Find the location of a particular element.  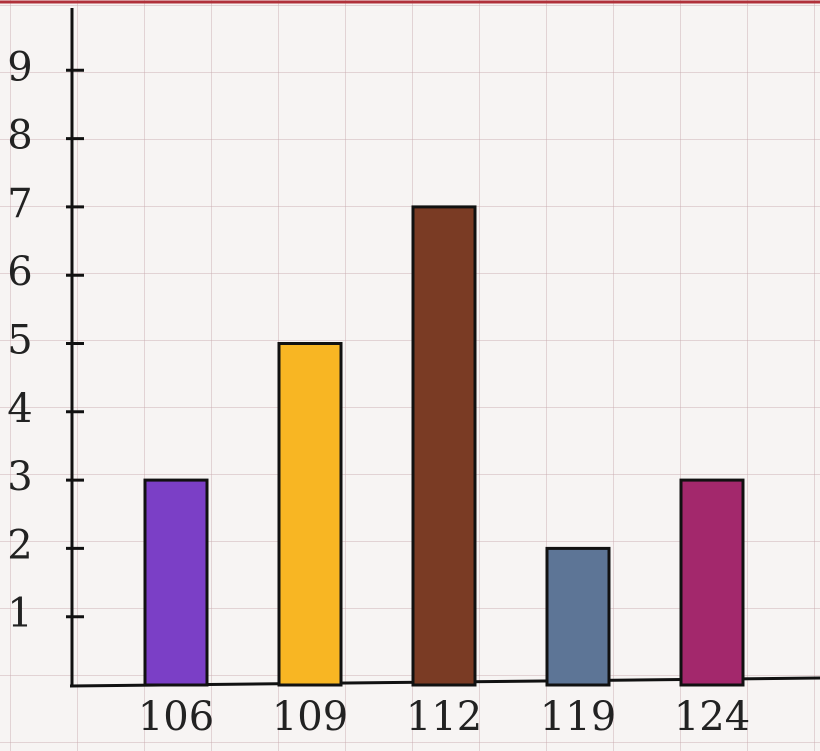

y-tick-label: 5 is located at coordinates (19, 341).